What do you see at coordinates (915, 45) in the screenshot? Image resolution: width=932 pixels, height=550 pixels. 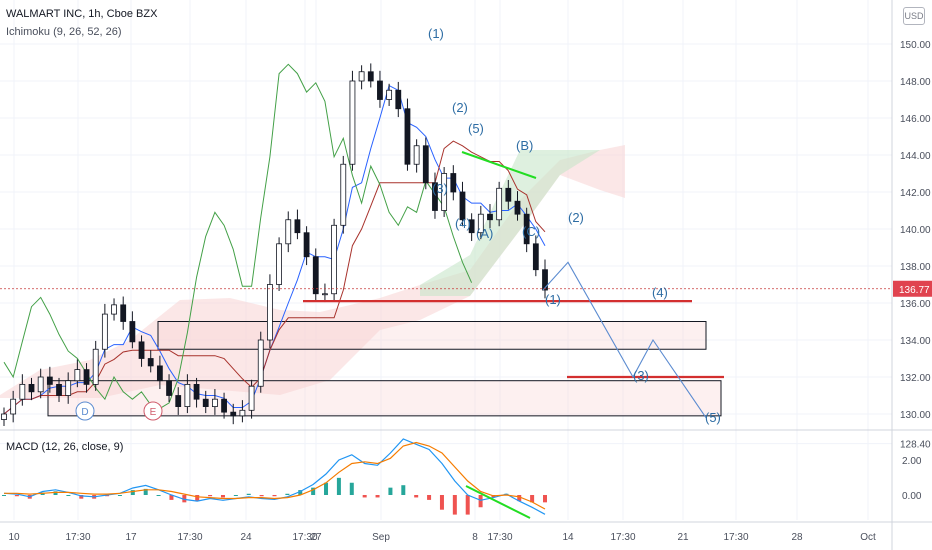 I see `price-tick-label: 150.00` at bounding box center [915, 45].